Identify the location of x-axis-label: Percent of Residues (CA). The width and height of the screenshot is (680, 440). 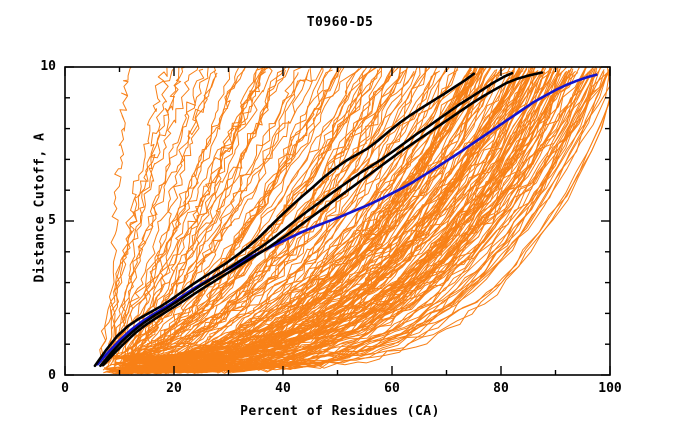
(340, 411).